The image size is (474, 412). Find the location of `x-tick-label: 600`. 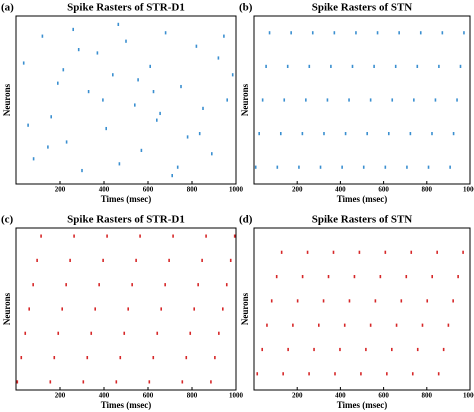

x-tick-label: 600 is located at coordinates (383, 396).